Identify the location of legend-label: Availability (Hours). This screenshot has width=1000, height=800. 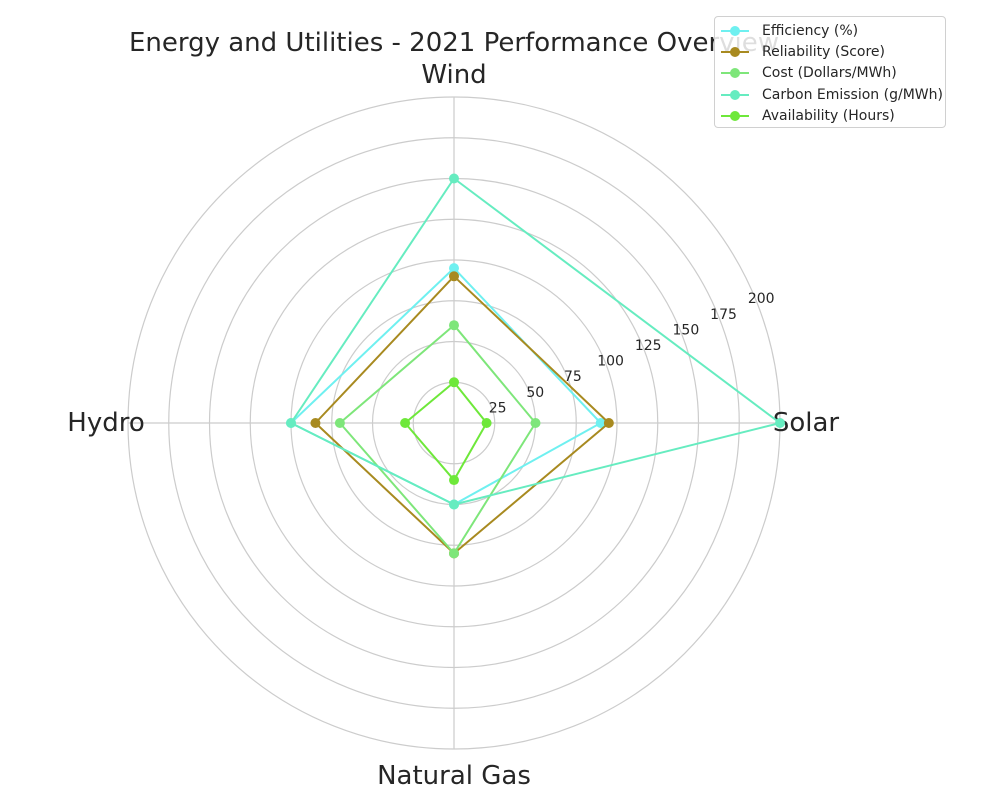
(828, 116).